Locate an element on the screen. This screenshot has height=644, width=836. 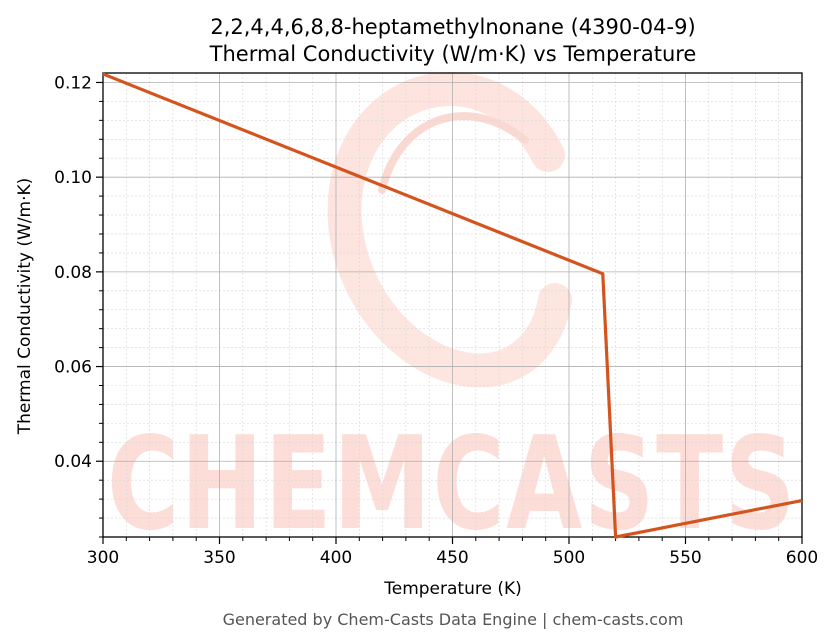
x-axis-title: Temperature (K) is located at coordinates (452, 589).